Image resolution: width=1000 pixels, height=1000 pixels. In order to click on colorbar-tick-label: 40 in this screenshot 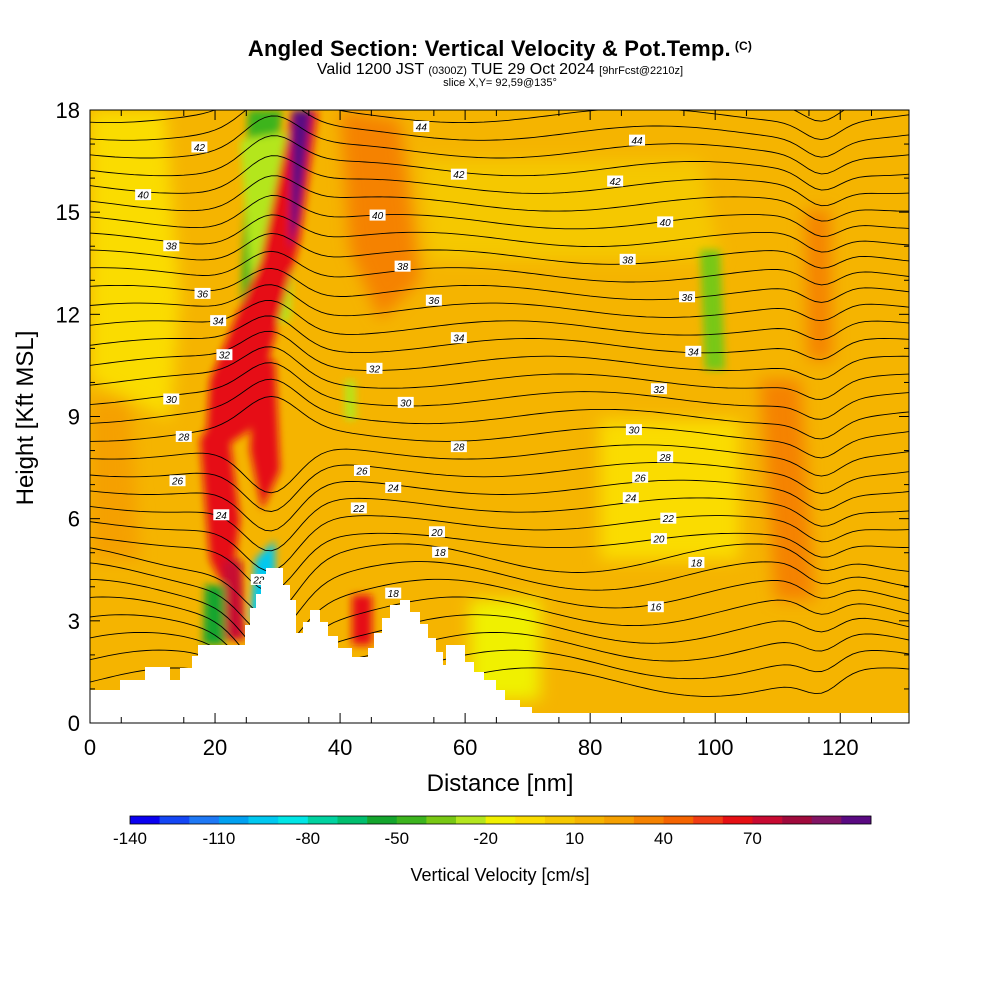, I will do `click(663, 838)`.